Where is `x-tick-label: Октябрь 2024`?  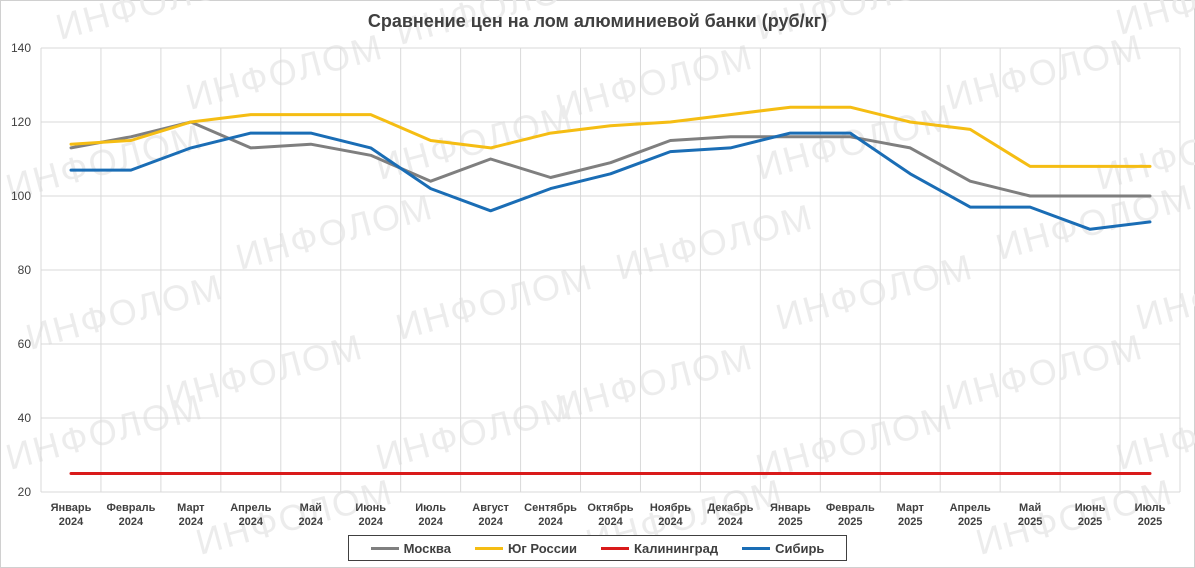
x-tick-label: Октябрь 2024 is located at coordinates (610, 515).